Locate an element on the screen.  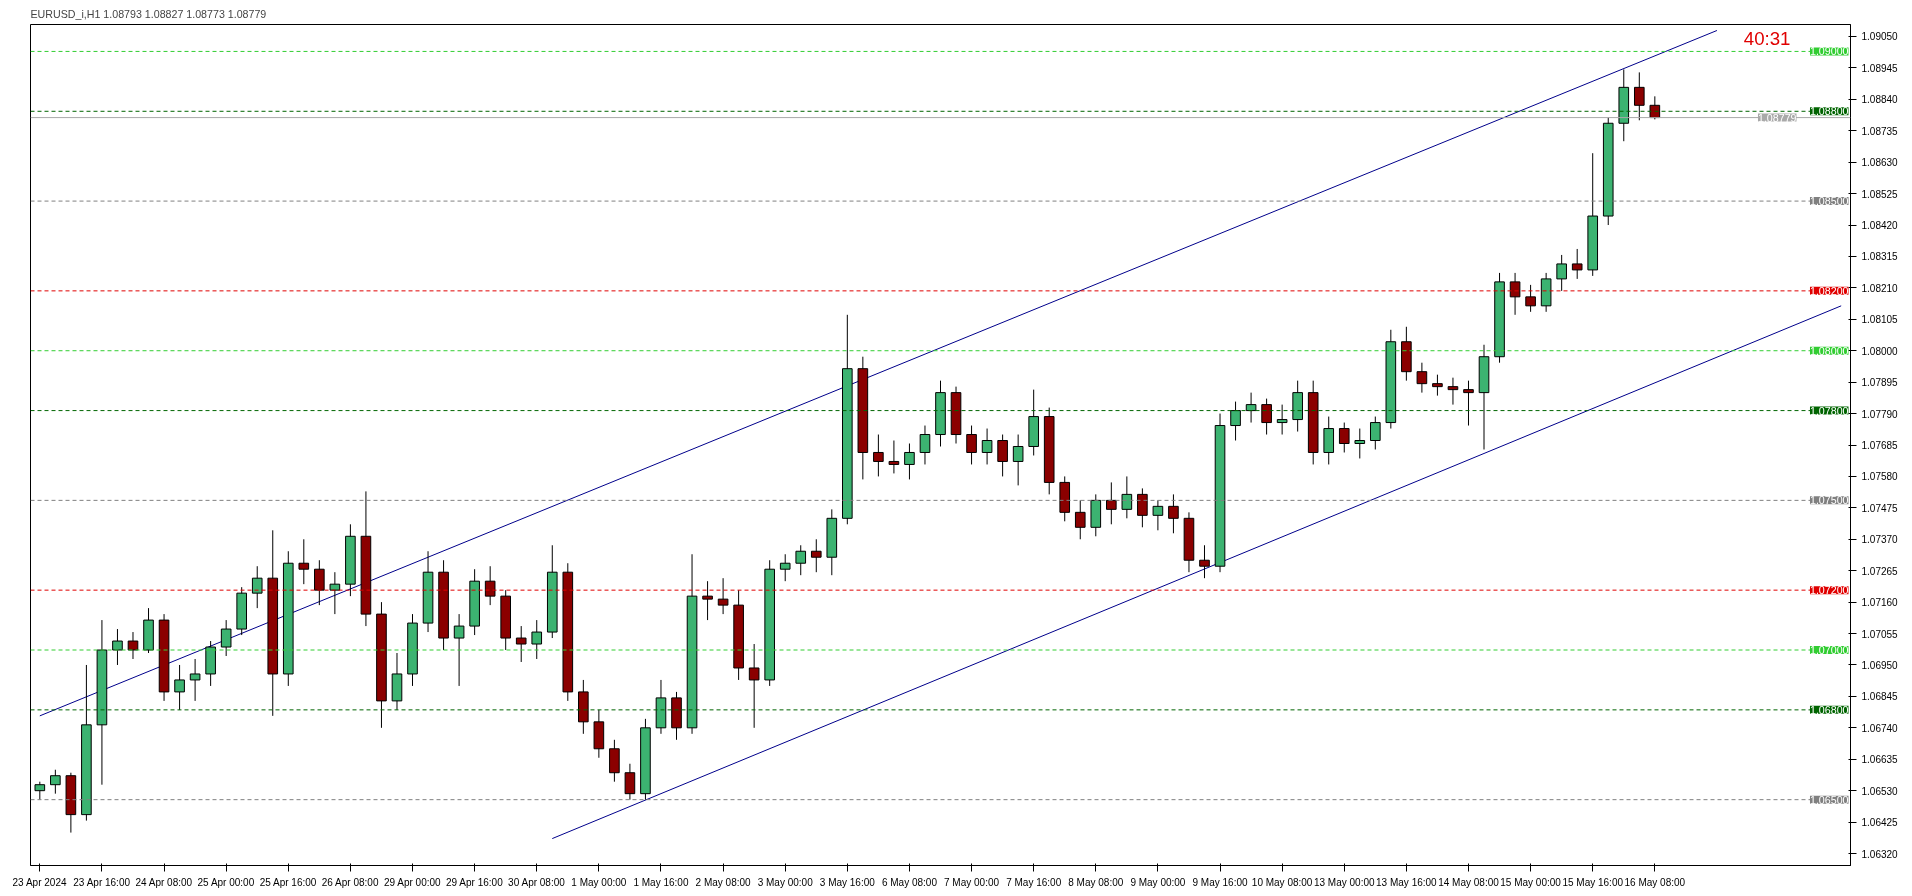
y-tick-label: 1.07055 is located at coordinates (1880, 634).